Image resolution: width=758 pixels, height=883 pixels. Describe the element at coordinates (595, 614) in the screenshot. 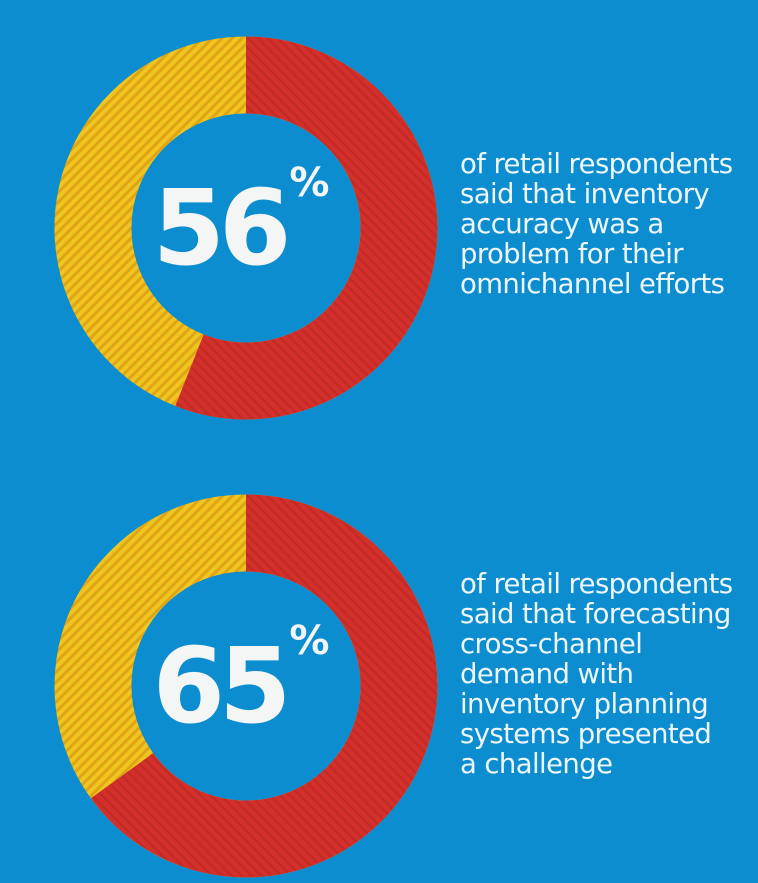

I see `caption-line: said that forecasting` at that location.